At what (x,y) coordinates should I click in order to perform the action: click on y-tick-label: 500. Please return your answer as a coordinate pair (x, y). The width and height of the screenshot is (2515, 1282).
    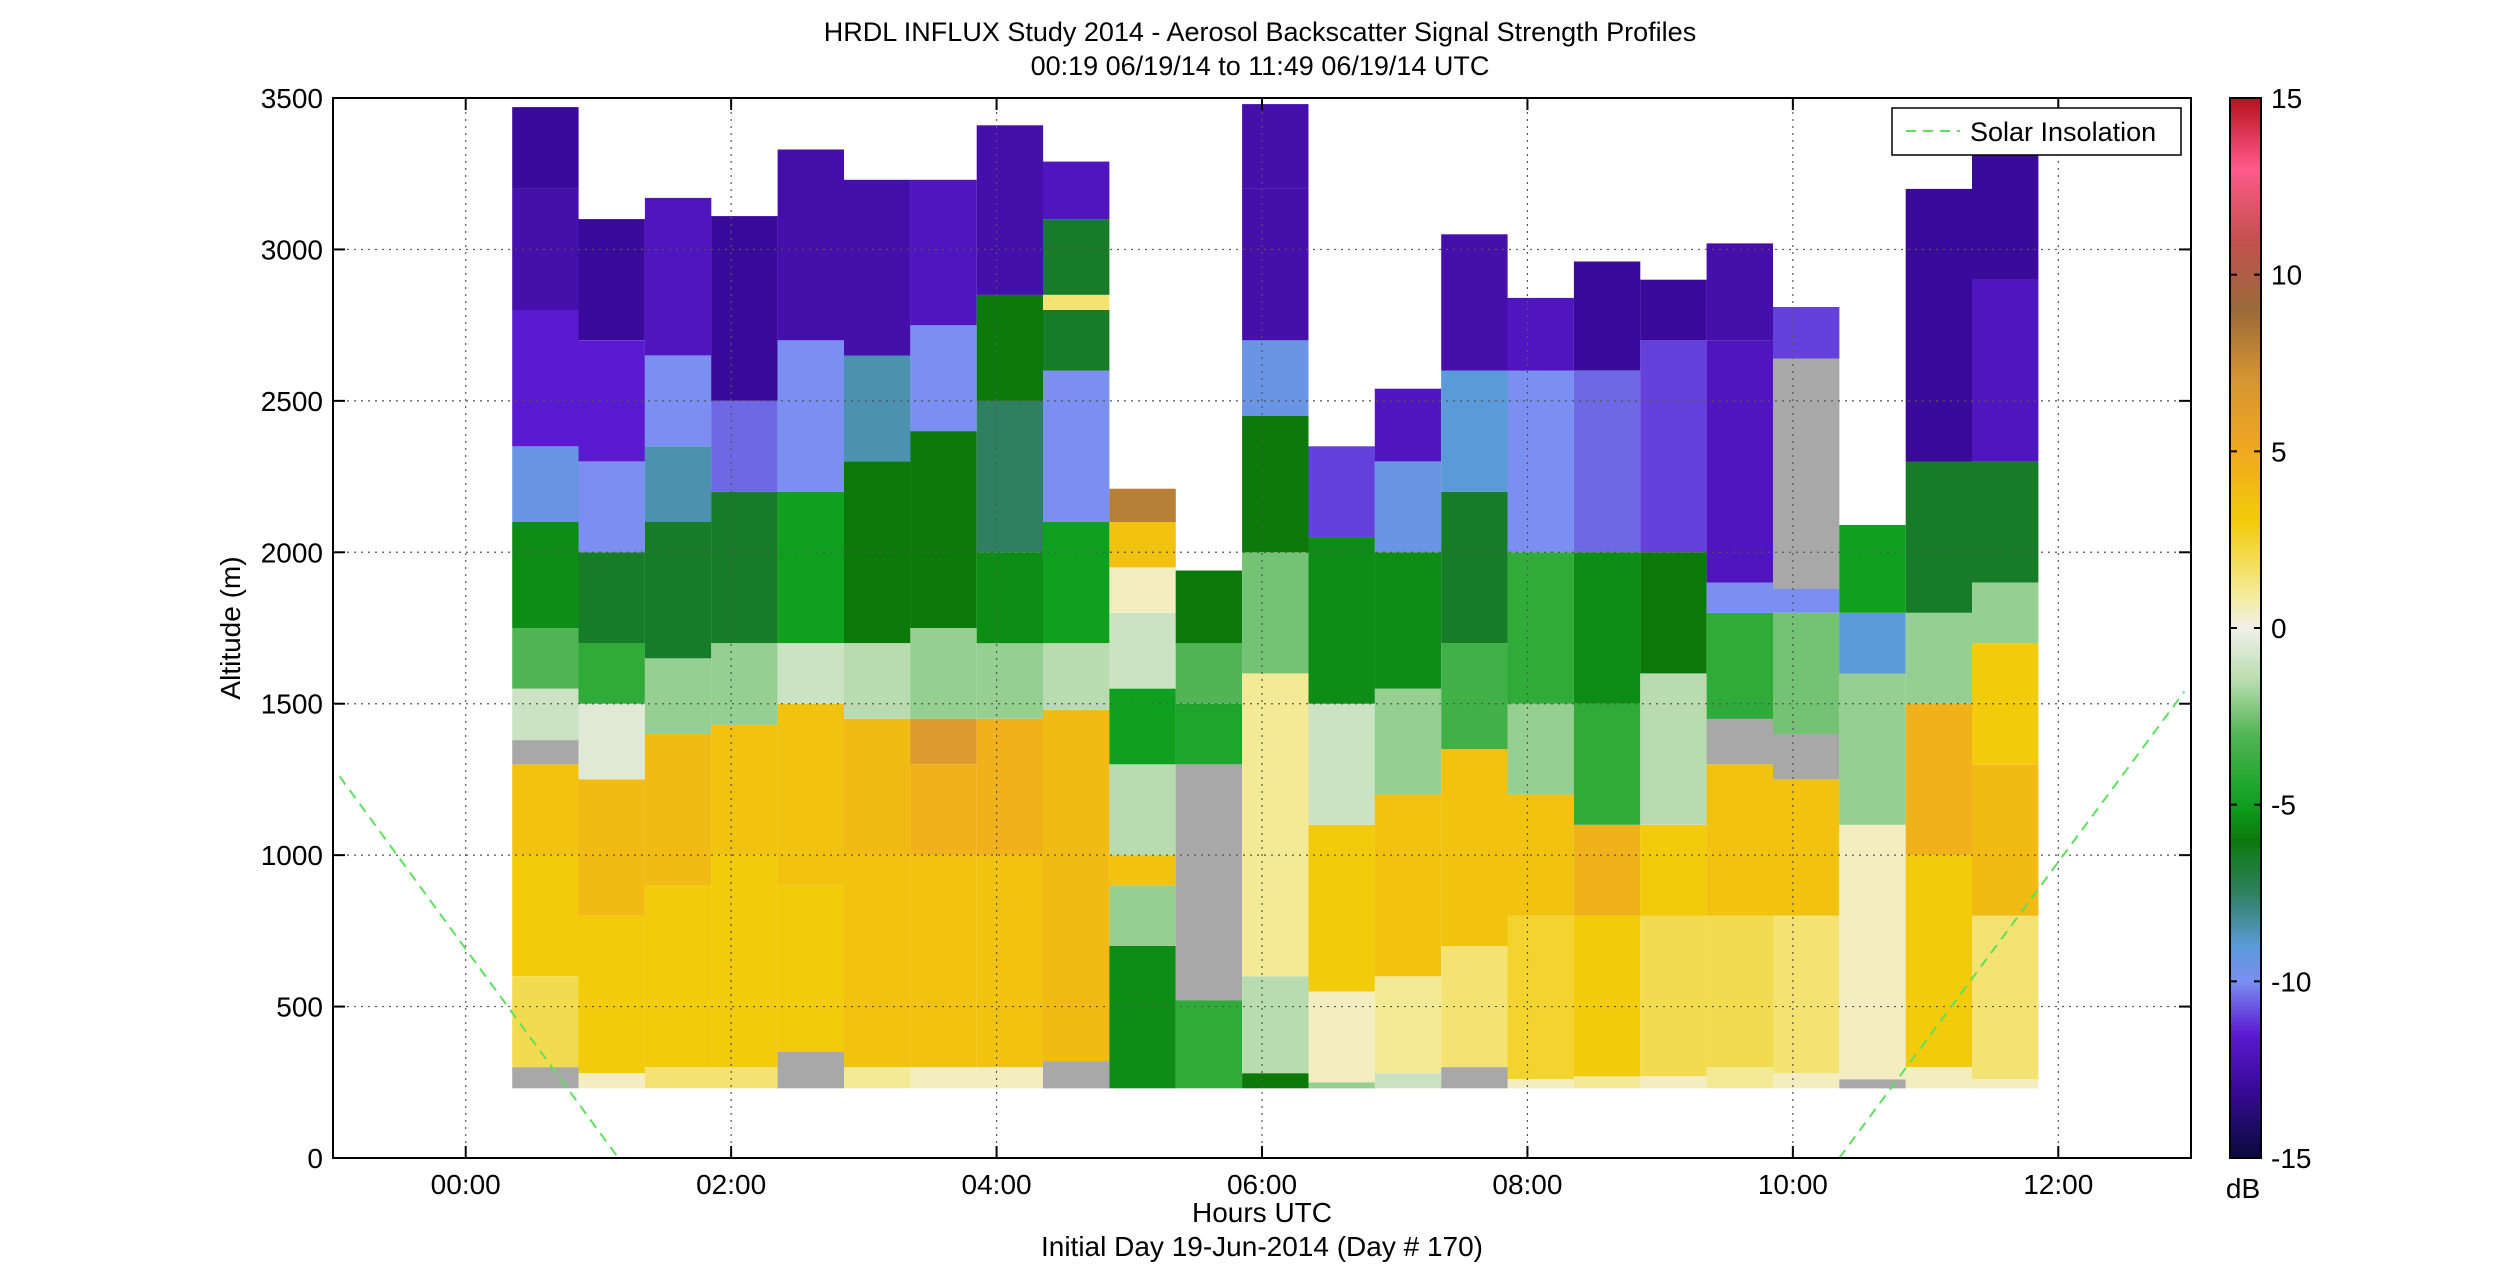
    Looking at the image, I should click on (299, 1007).